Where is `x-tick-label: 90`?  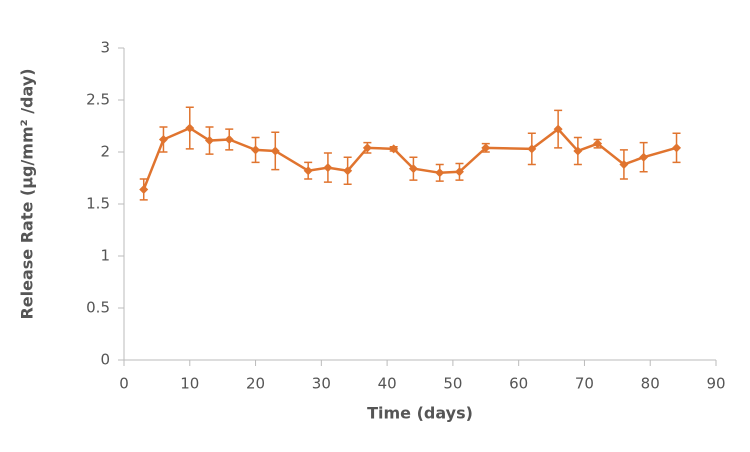 x-tick-label: 90 is located at coordinates (715, 384).